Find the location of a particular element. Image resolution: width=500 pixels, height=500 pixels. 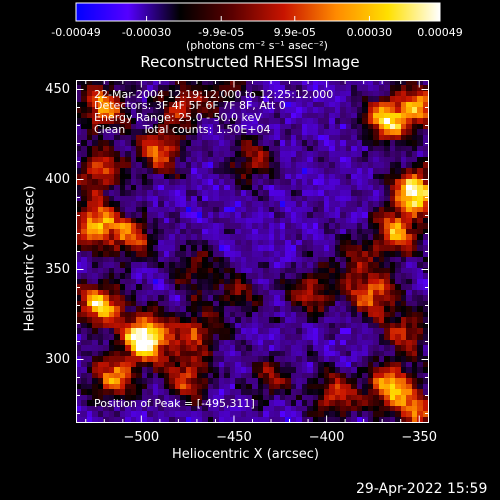

x-tick-label: −350 is located at coordinates (419, 437).